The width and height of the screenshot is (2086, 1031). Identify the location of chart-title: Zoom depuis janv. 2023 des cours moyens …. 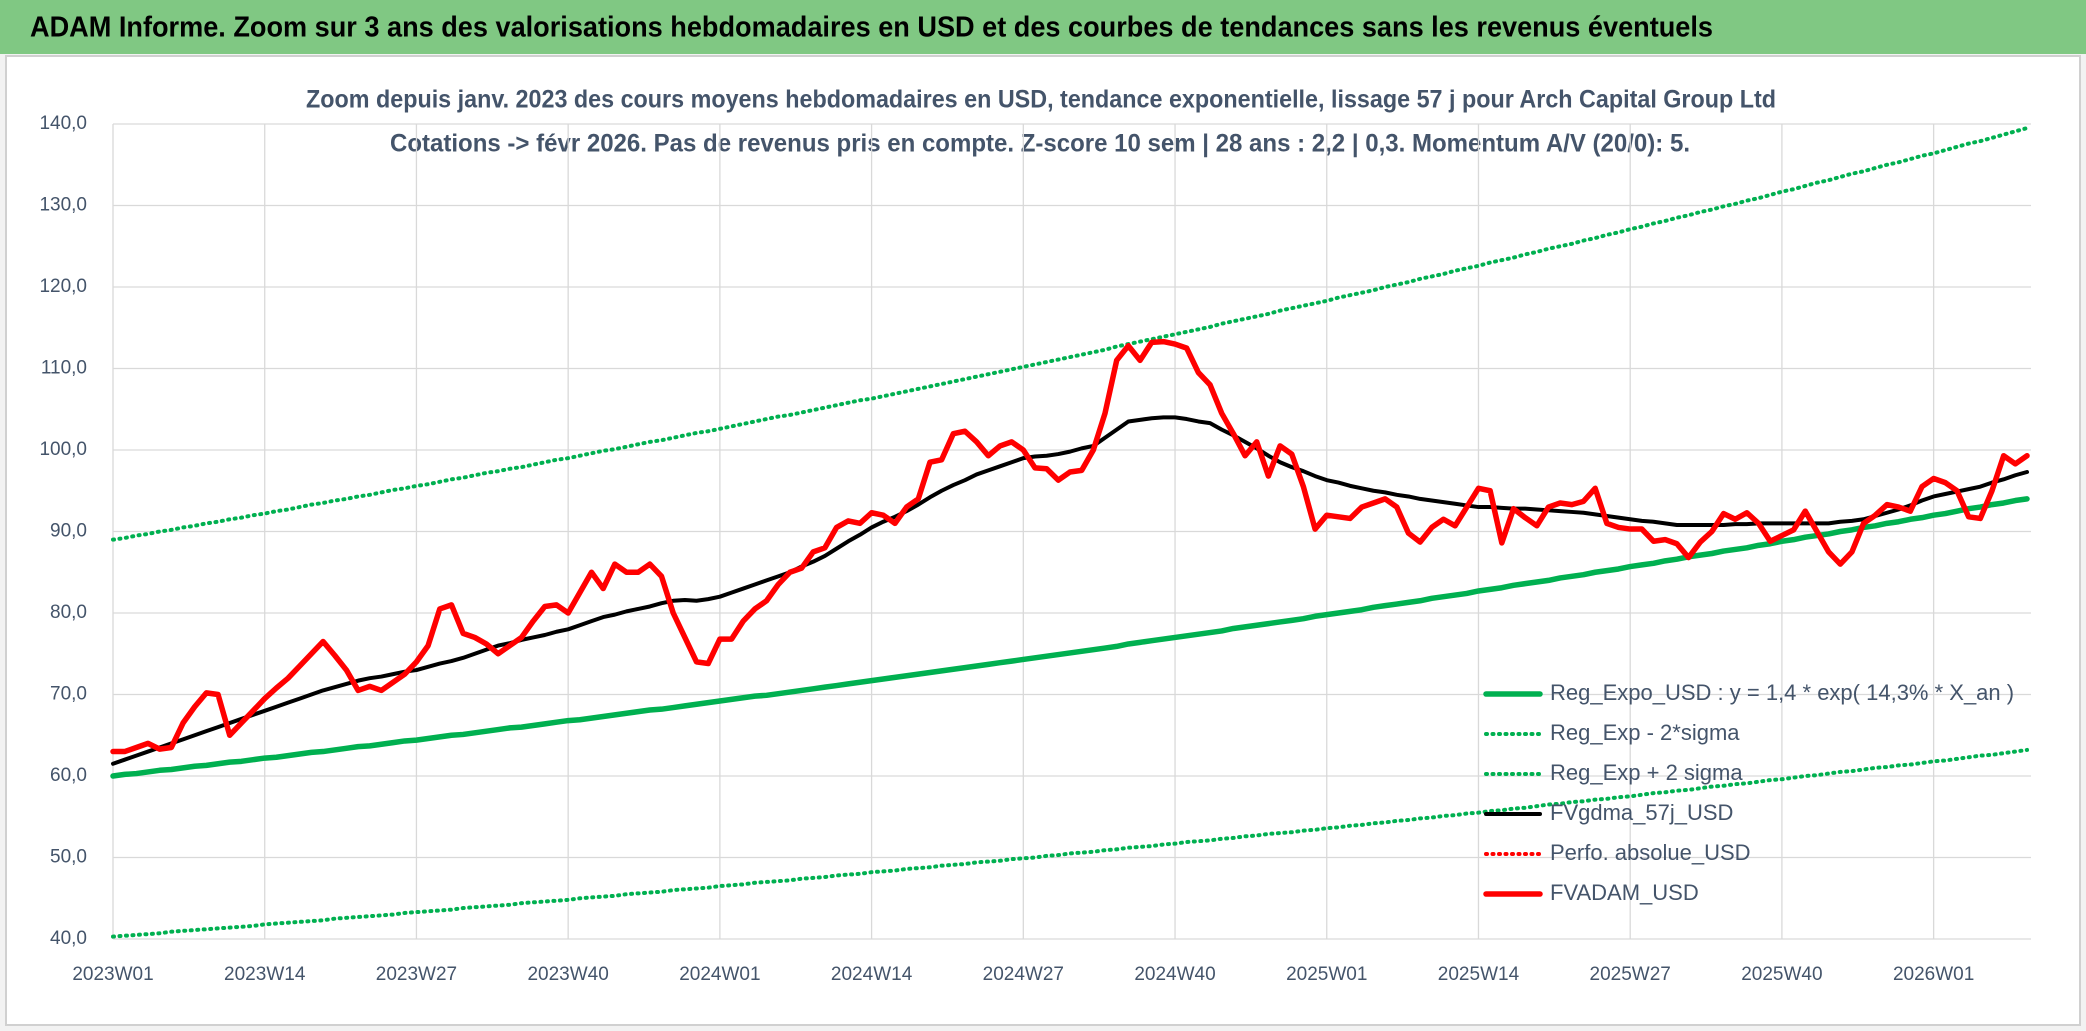
(1041, 100).